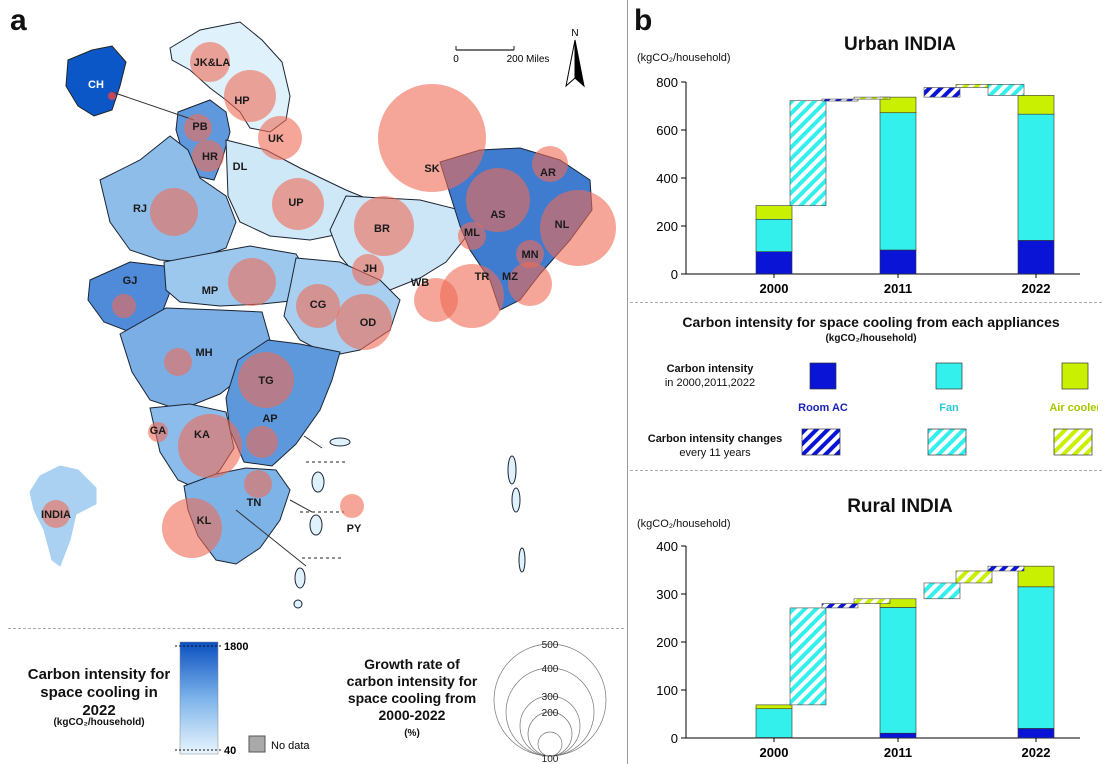 This screenshot has width=1106, height=764. What do you see at coordinates (522, 560) in the screenshot?
I see `nicobar-island` at bounding box center [522, 560].